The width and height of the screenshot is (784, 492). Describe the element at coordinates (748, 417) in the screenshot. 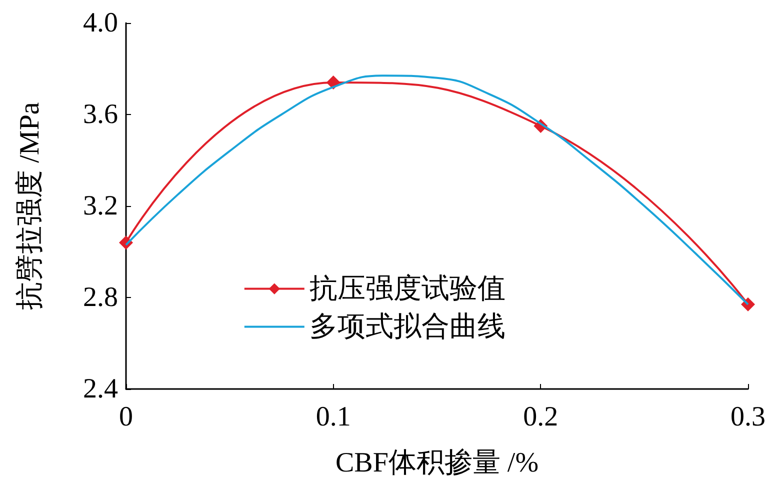

I see `x-tick-label: 0.3` at that location.